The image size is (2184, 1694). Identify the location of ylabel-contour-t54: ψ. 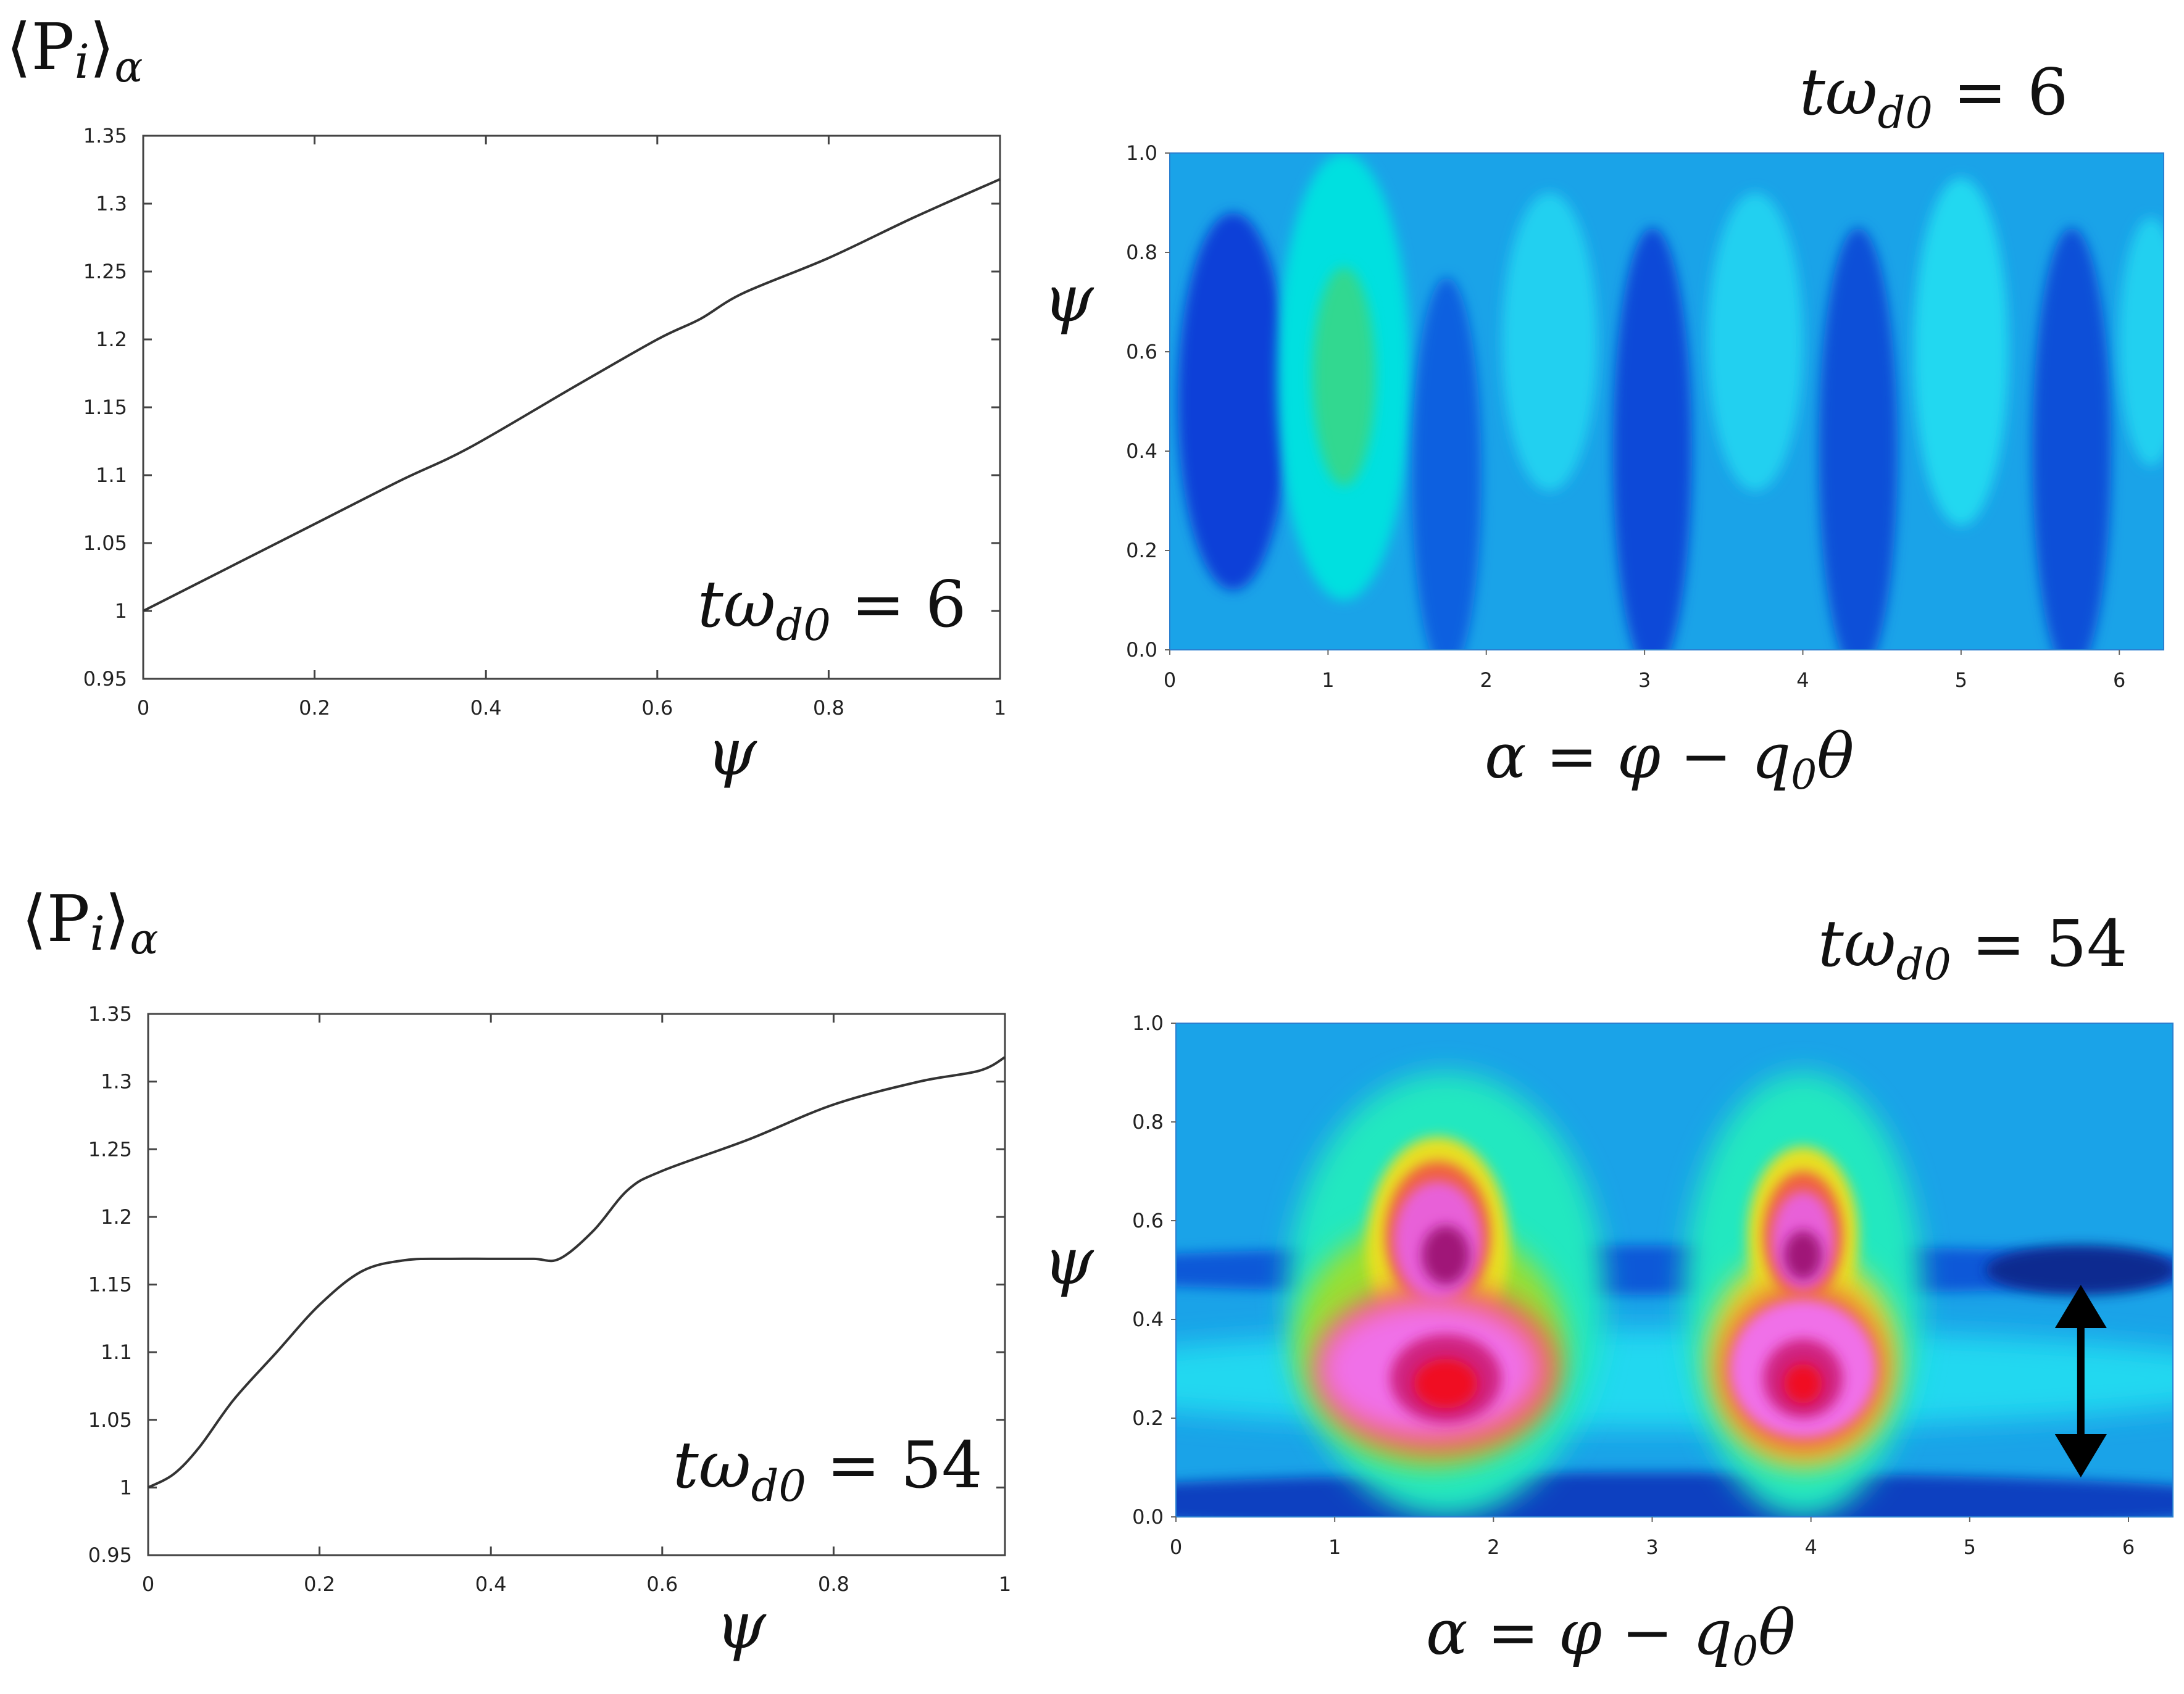
(1068, 1261).